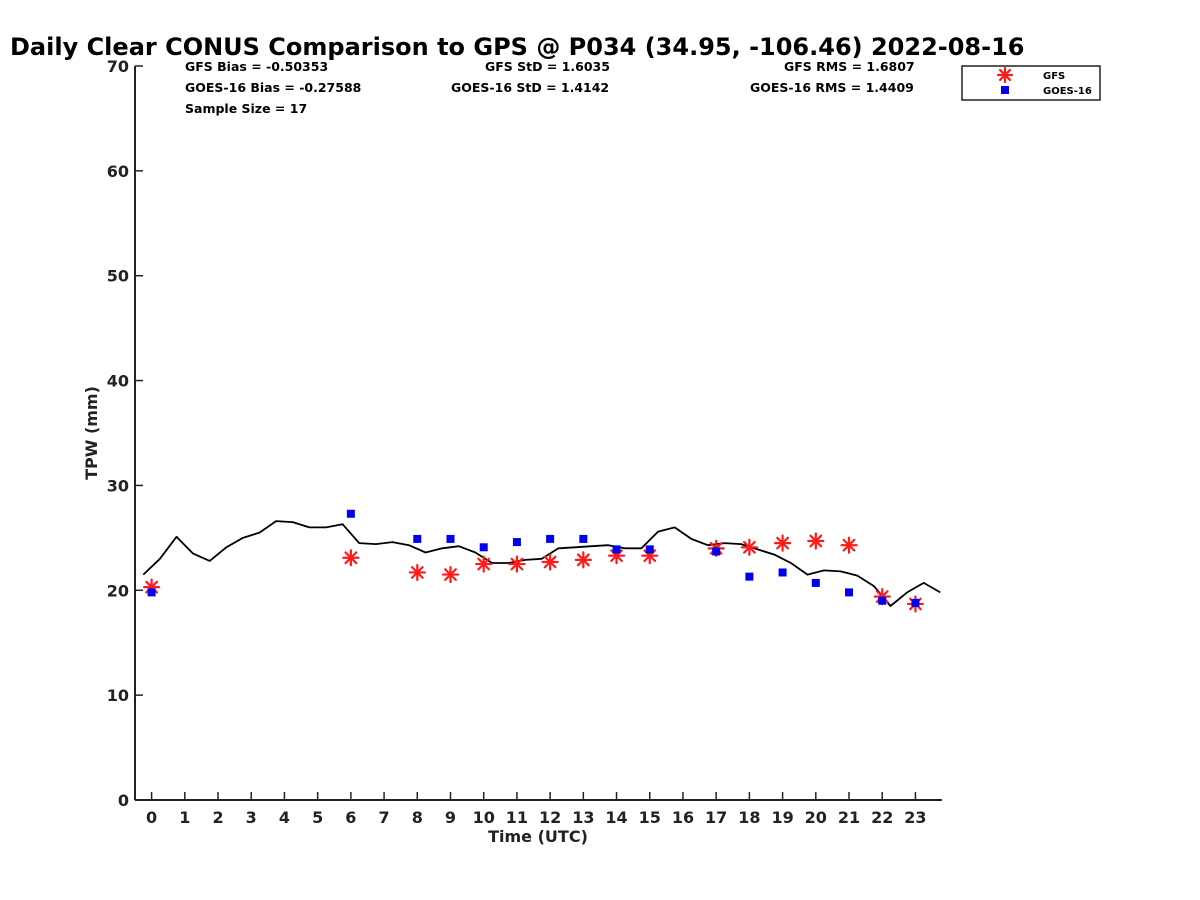 The width and height of the screenshot is (1200, 900). I want to click on x-tick-label: 19, so click(782, 817).